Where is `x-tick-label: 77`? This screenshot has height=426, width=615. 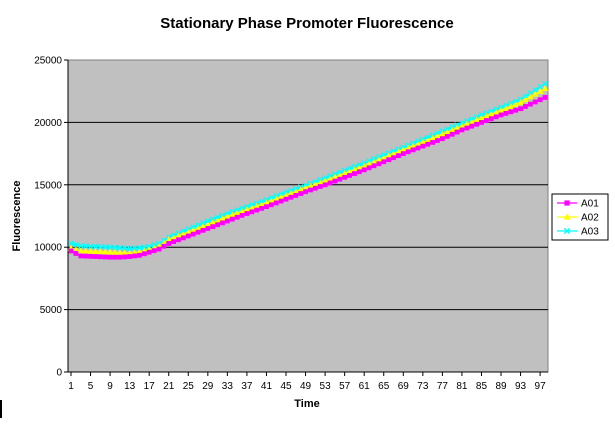
x-tick-label: 77 is located at coordinates (443, 386).